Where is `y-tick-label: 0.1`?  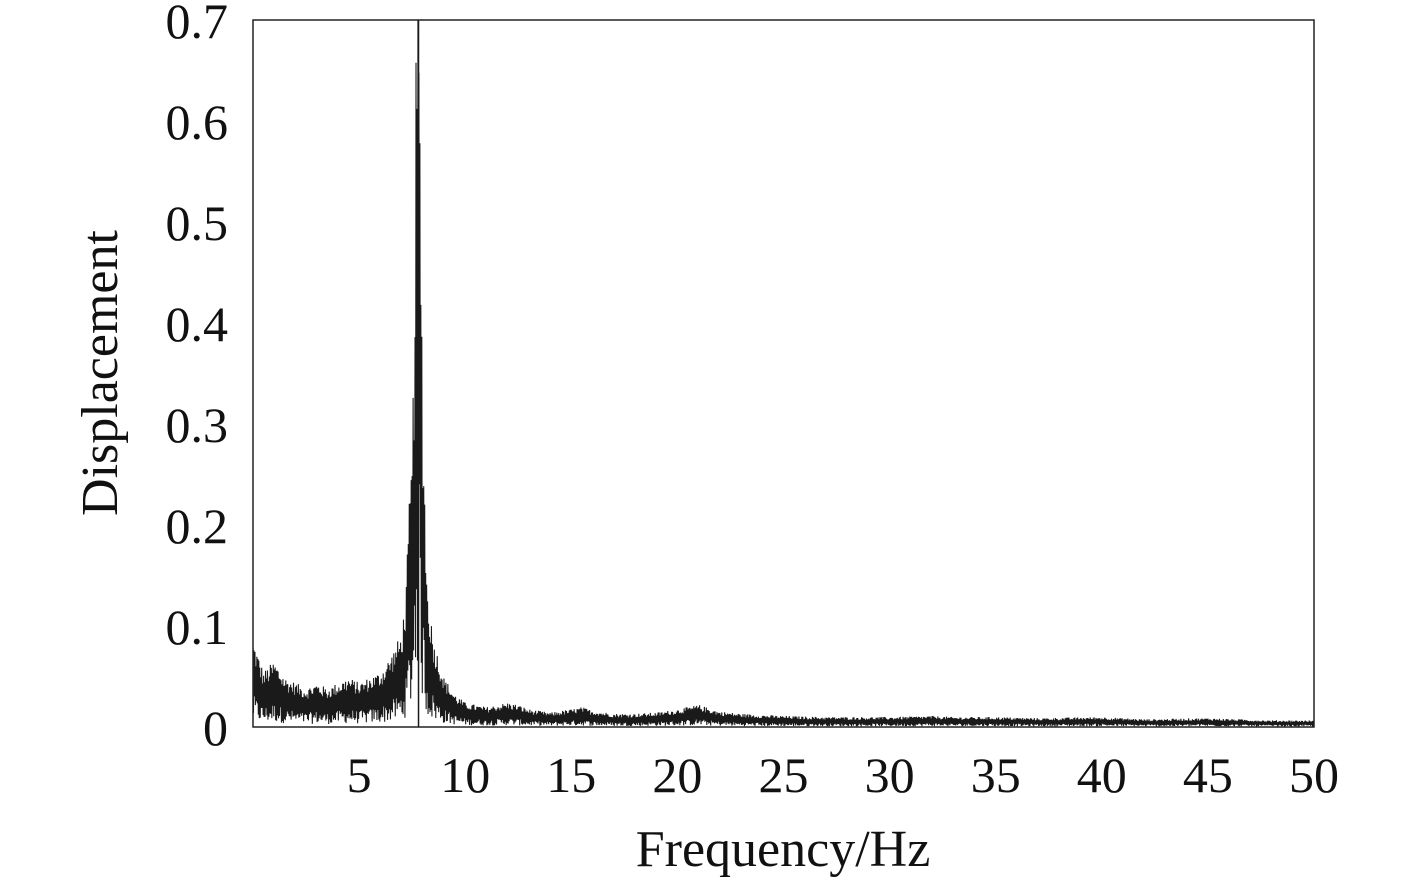
y-tick-label: 0.1 is located at coordinates (197, 627).